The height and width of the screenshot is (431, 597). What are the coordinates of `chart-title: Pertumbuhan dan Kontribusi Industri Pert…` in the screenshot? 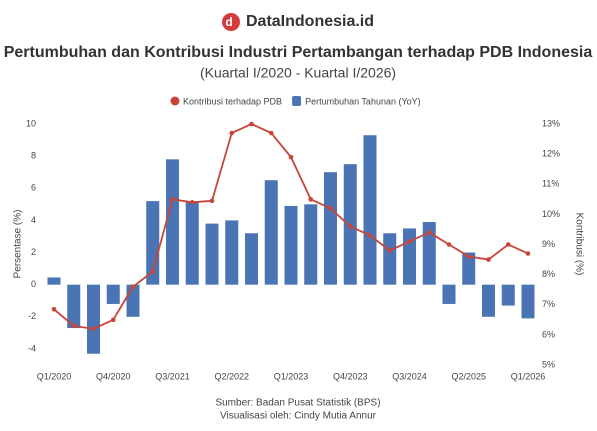 It's located at (298, 52).